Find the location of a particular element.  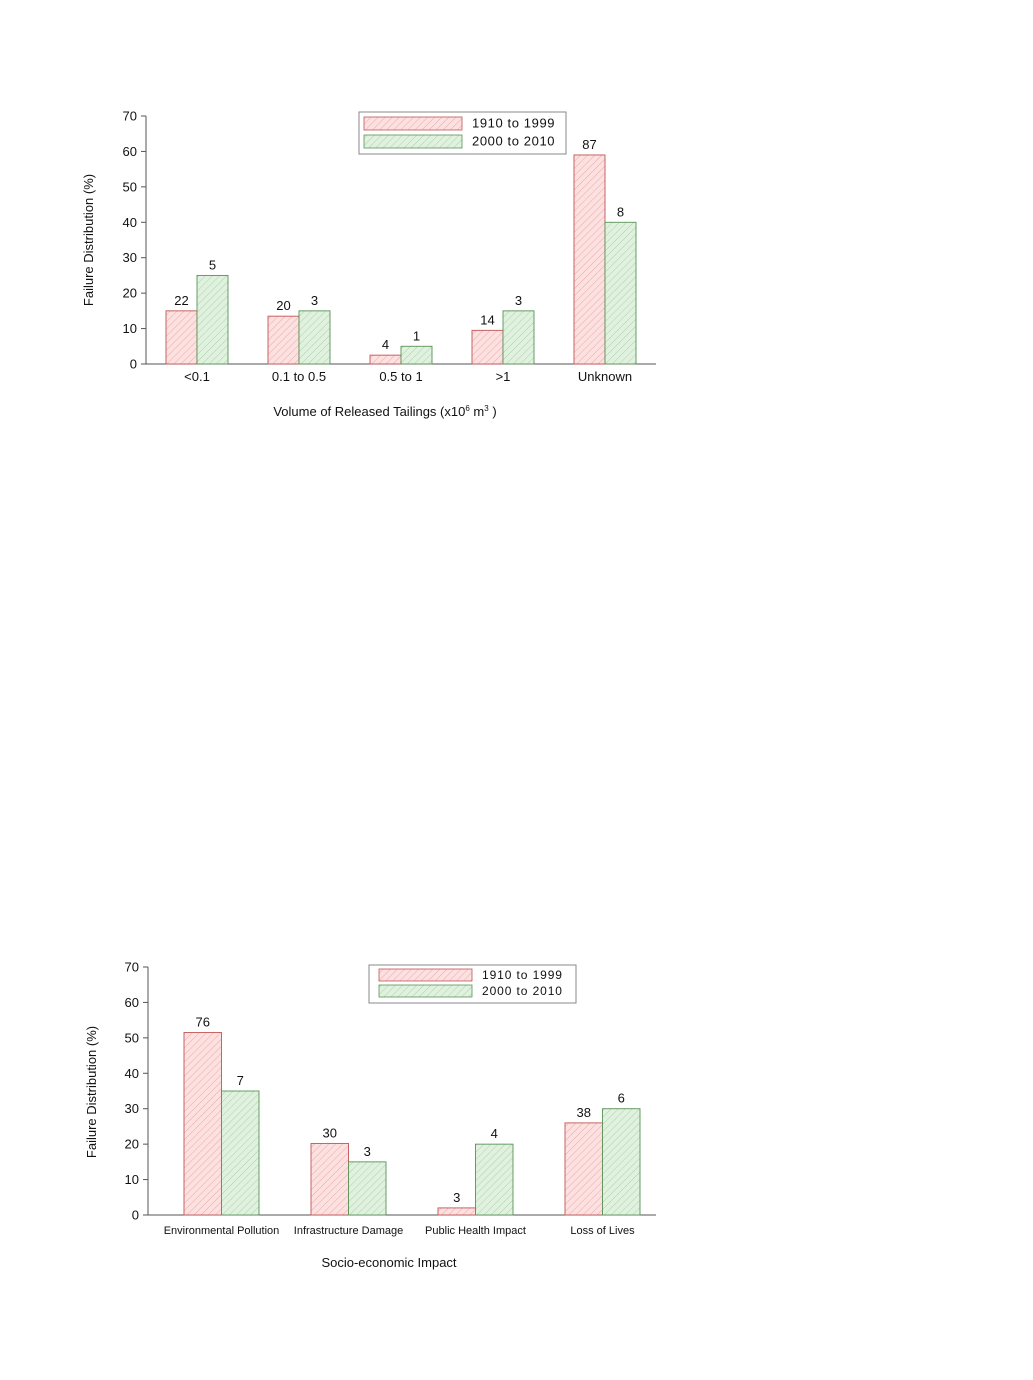

bar-data-label: 6 is located at coordinates (621, 1098).